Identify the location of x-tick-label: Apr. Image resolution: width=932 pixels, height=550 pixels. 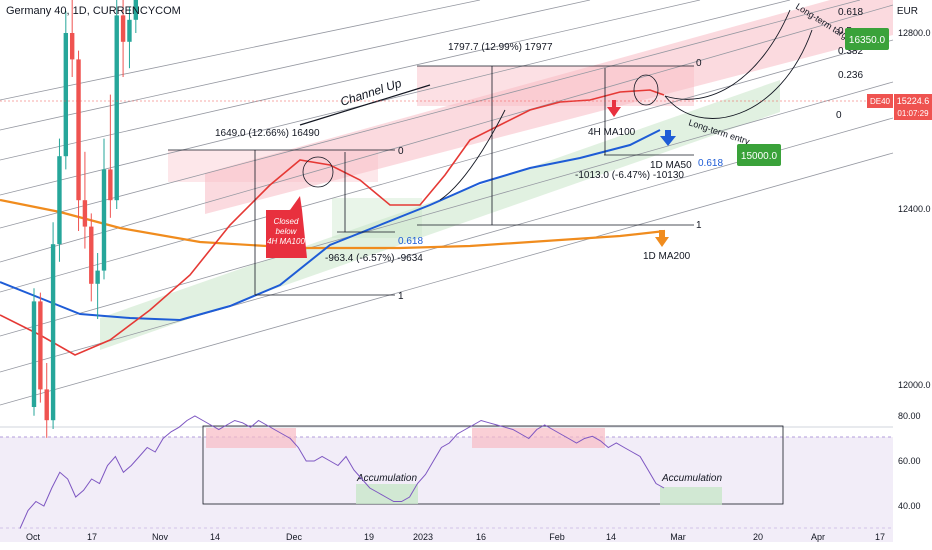
(818, 537).